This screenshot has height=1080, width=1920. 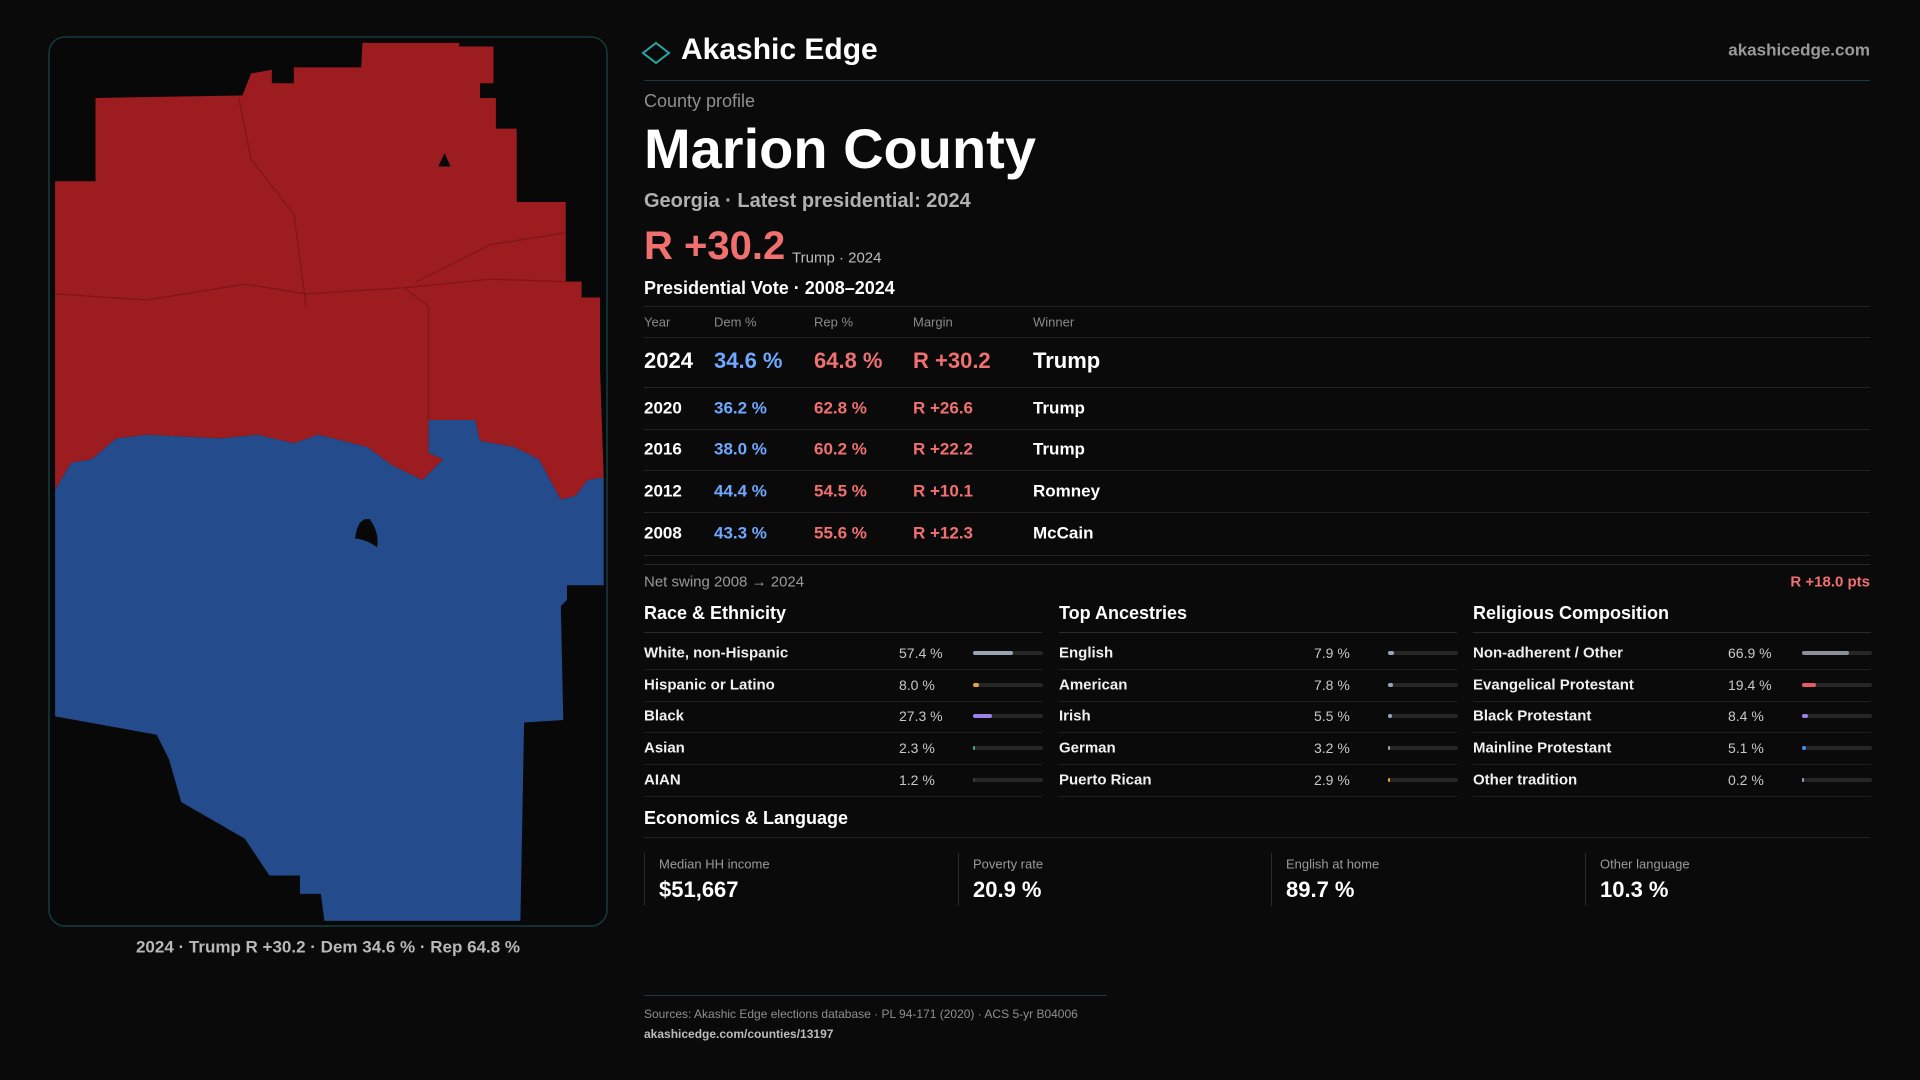 I want to click on card-label: Median HH income, so click(x=714, y=864).